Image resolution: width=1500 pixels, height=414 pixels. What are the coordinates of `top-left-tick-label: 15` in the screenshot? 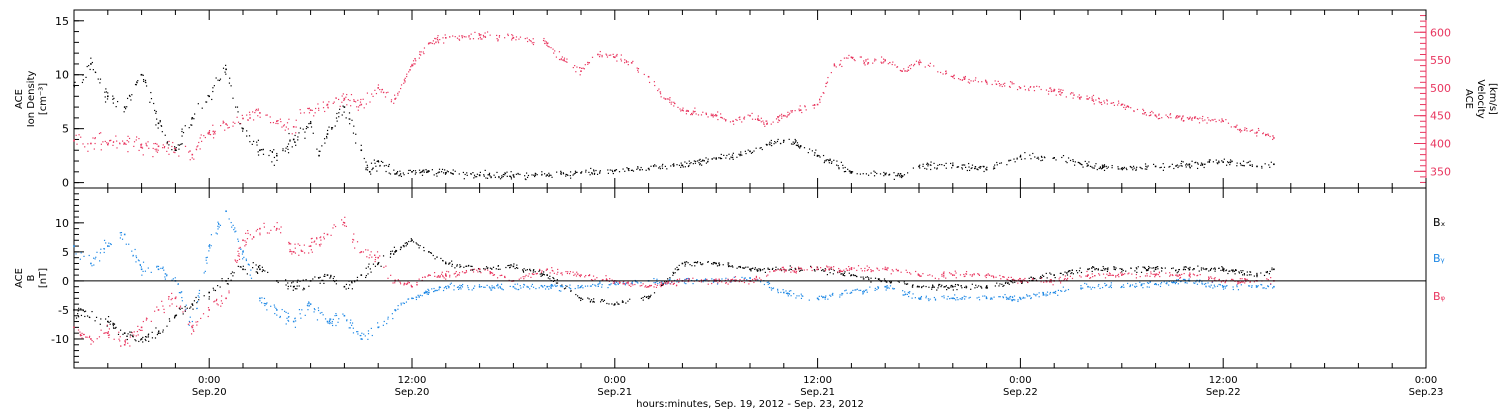 It's located at (62, 21).